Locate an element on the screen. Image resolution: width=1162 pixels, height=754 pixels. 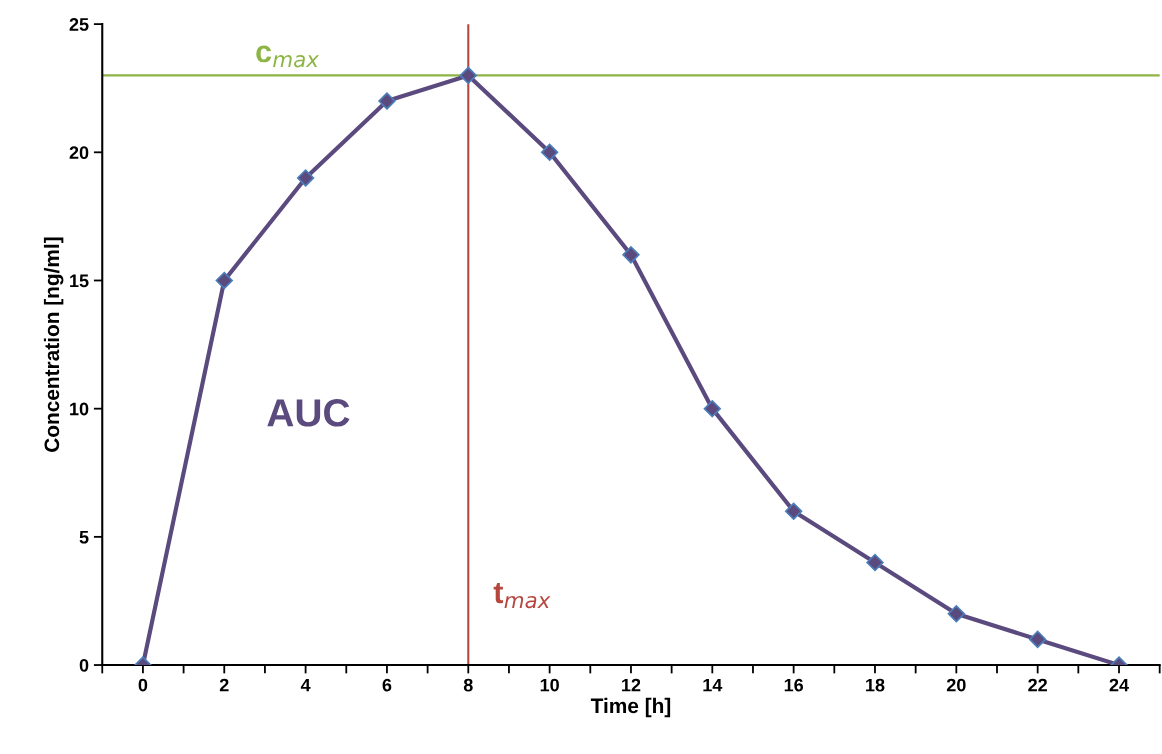
x-axis-title: Time [h] is located at coordinates (630, 707).